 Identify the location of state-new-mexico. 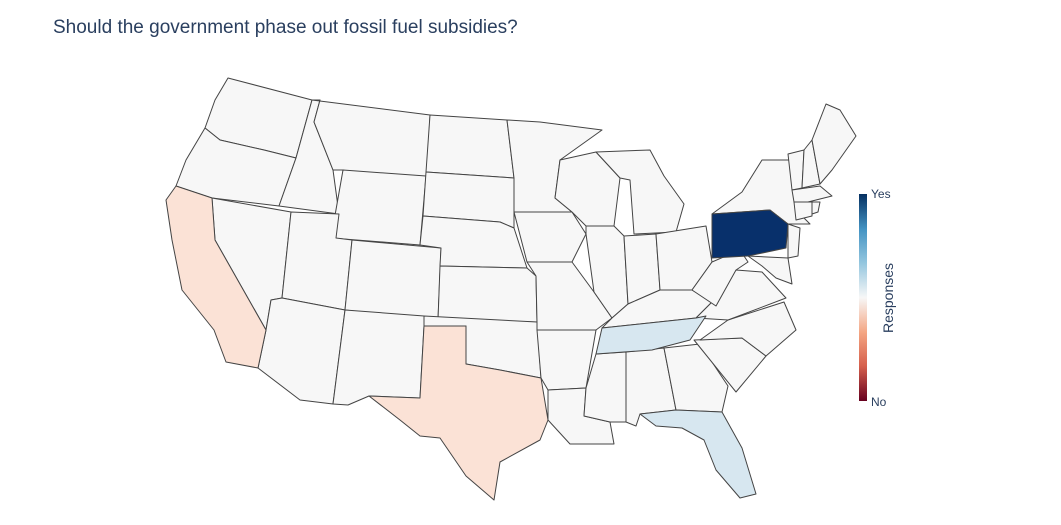
(378, 357).